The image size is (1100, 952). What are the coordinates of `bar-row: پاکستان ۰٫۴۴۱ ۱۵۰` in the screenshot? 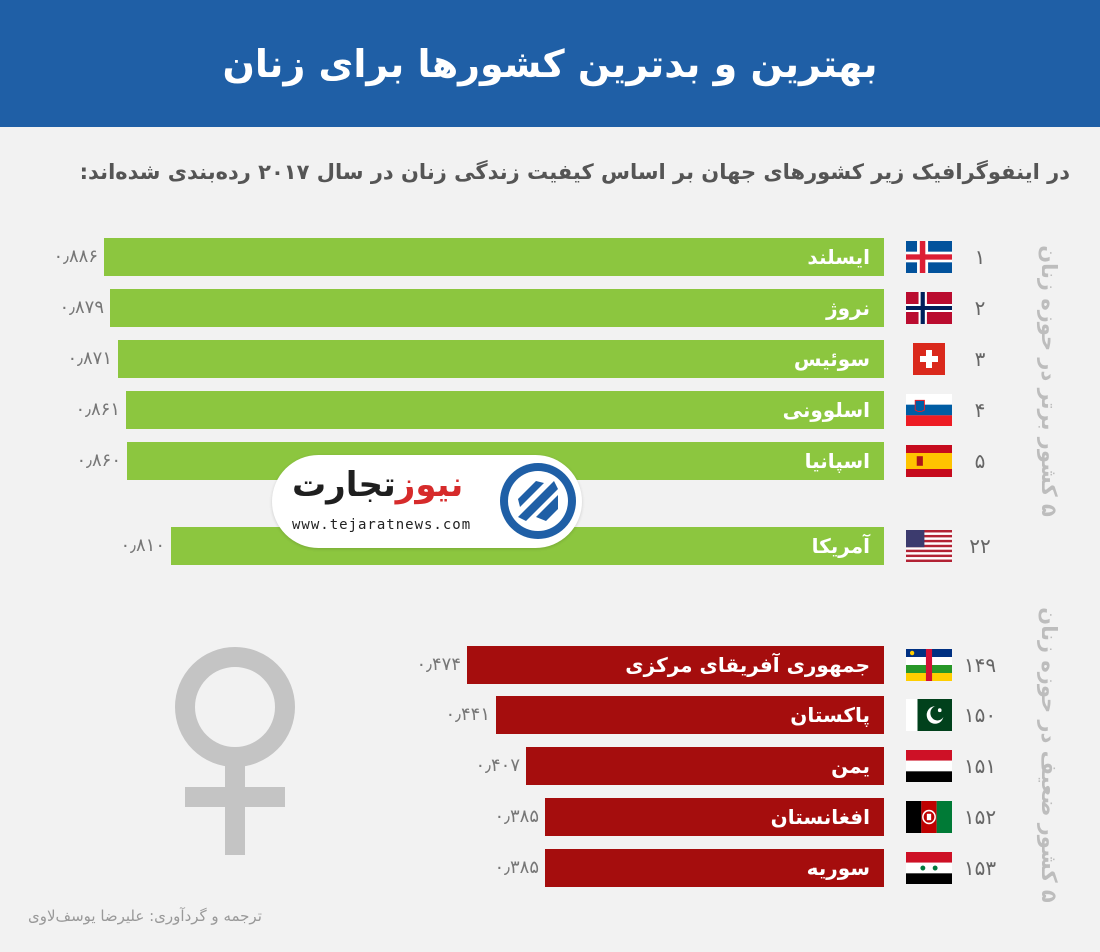 It's located at (550, 715).